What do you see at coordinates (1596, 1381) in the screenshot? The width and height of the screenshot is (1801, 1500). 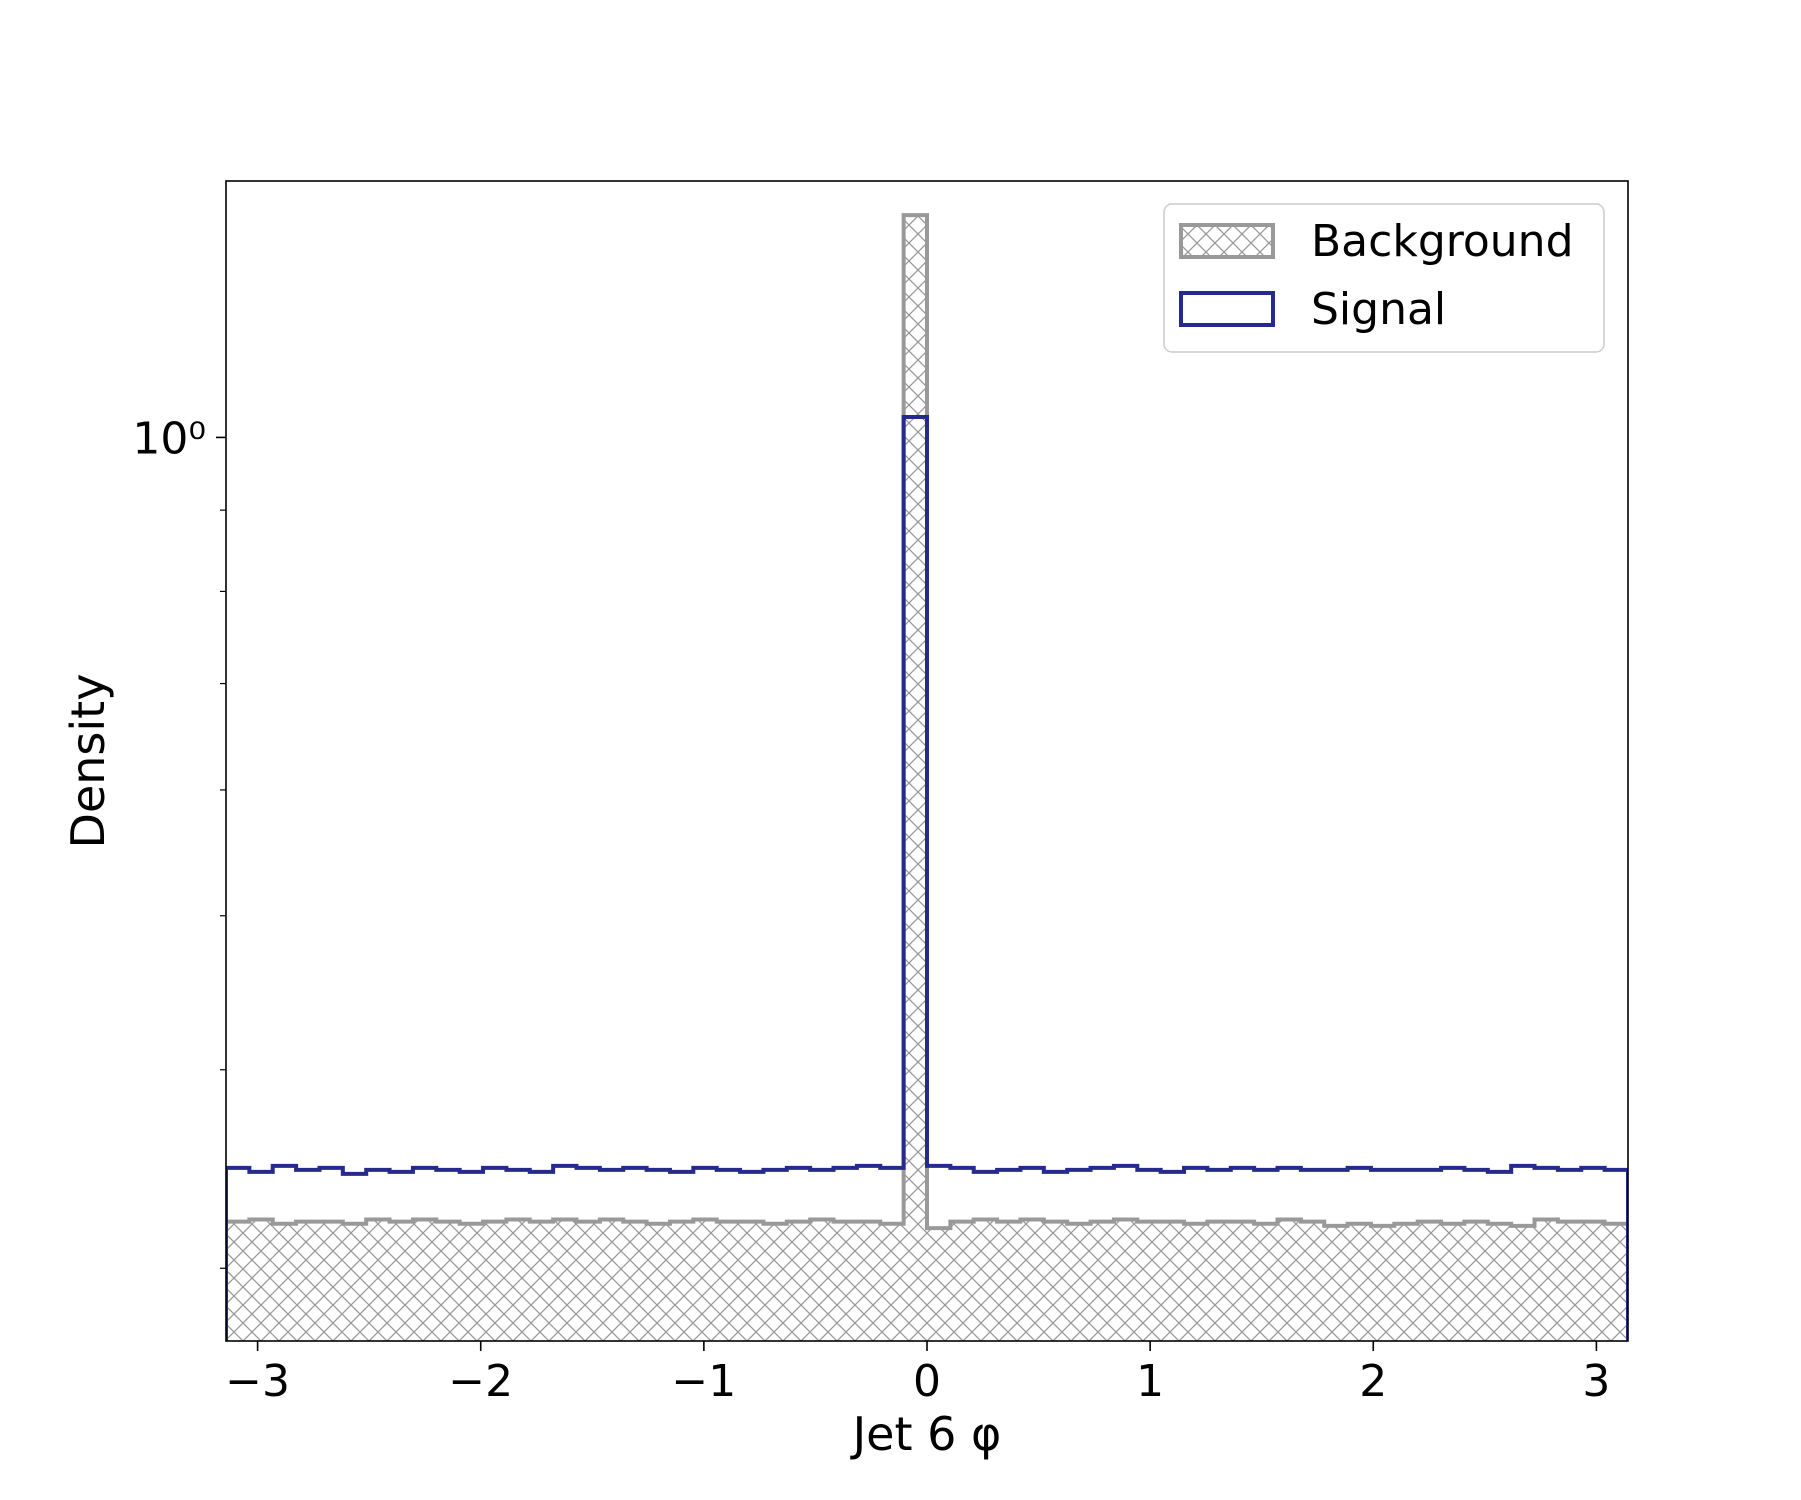 I see `x-tick-label: 3` at bounding box center [1596, 1381].